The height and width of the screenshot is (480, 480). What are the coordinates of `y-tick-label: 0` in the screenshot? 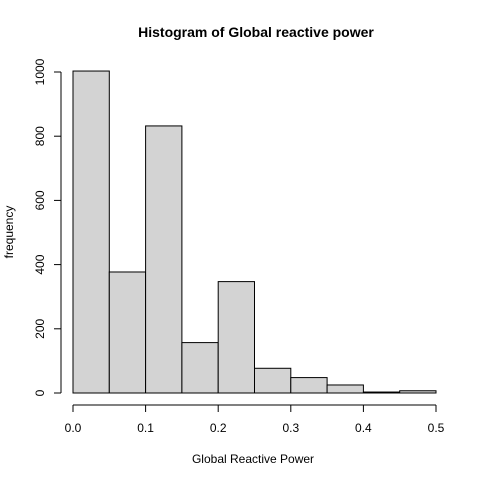 It's located at (40, 392).